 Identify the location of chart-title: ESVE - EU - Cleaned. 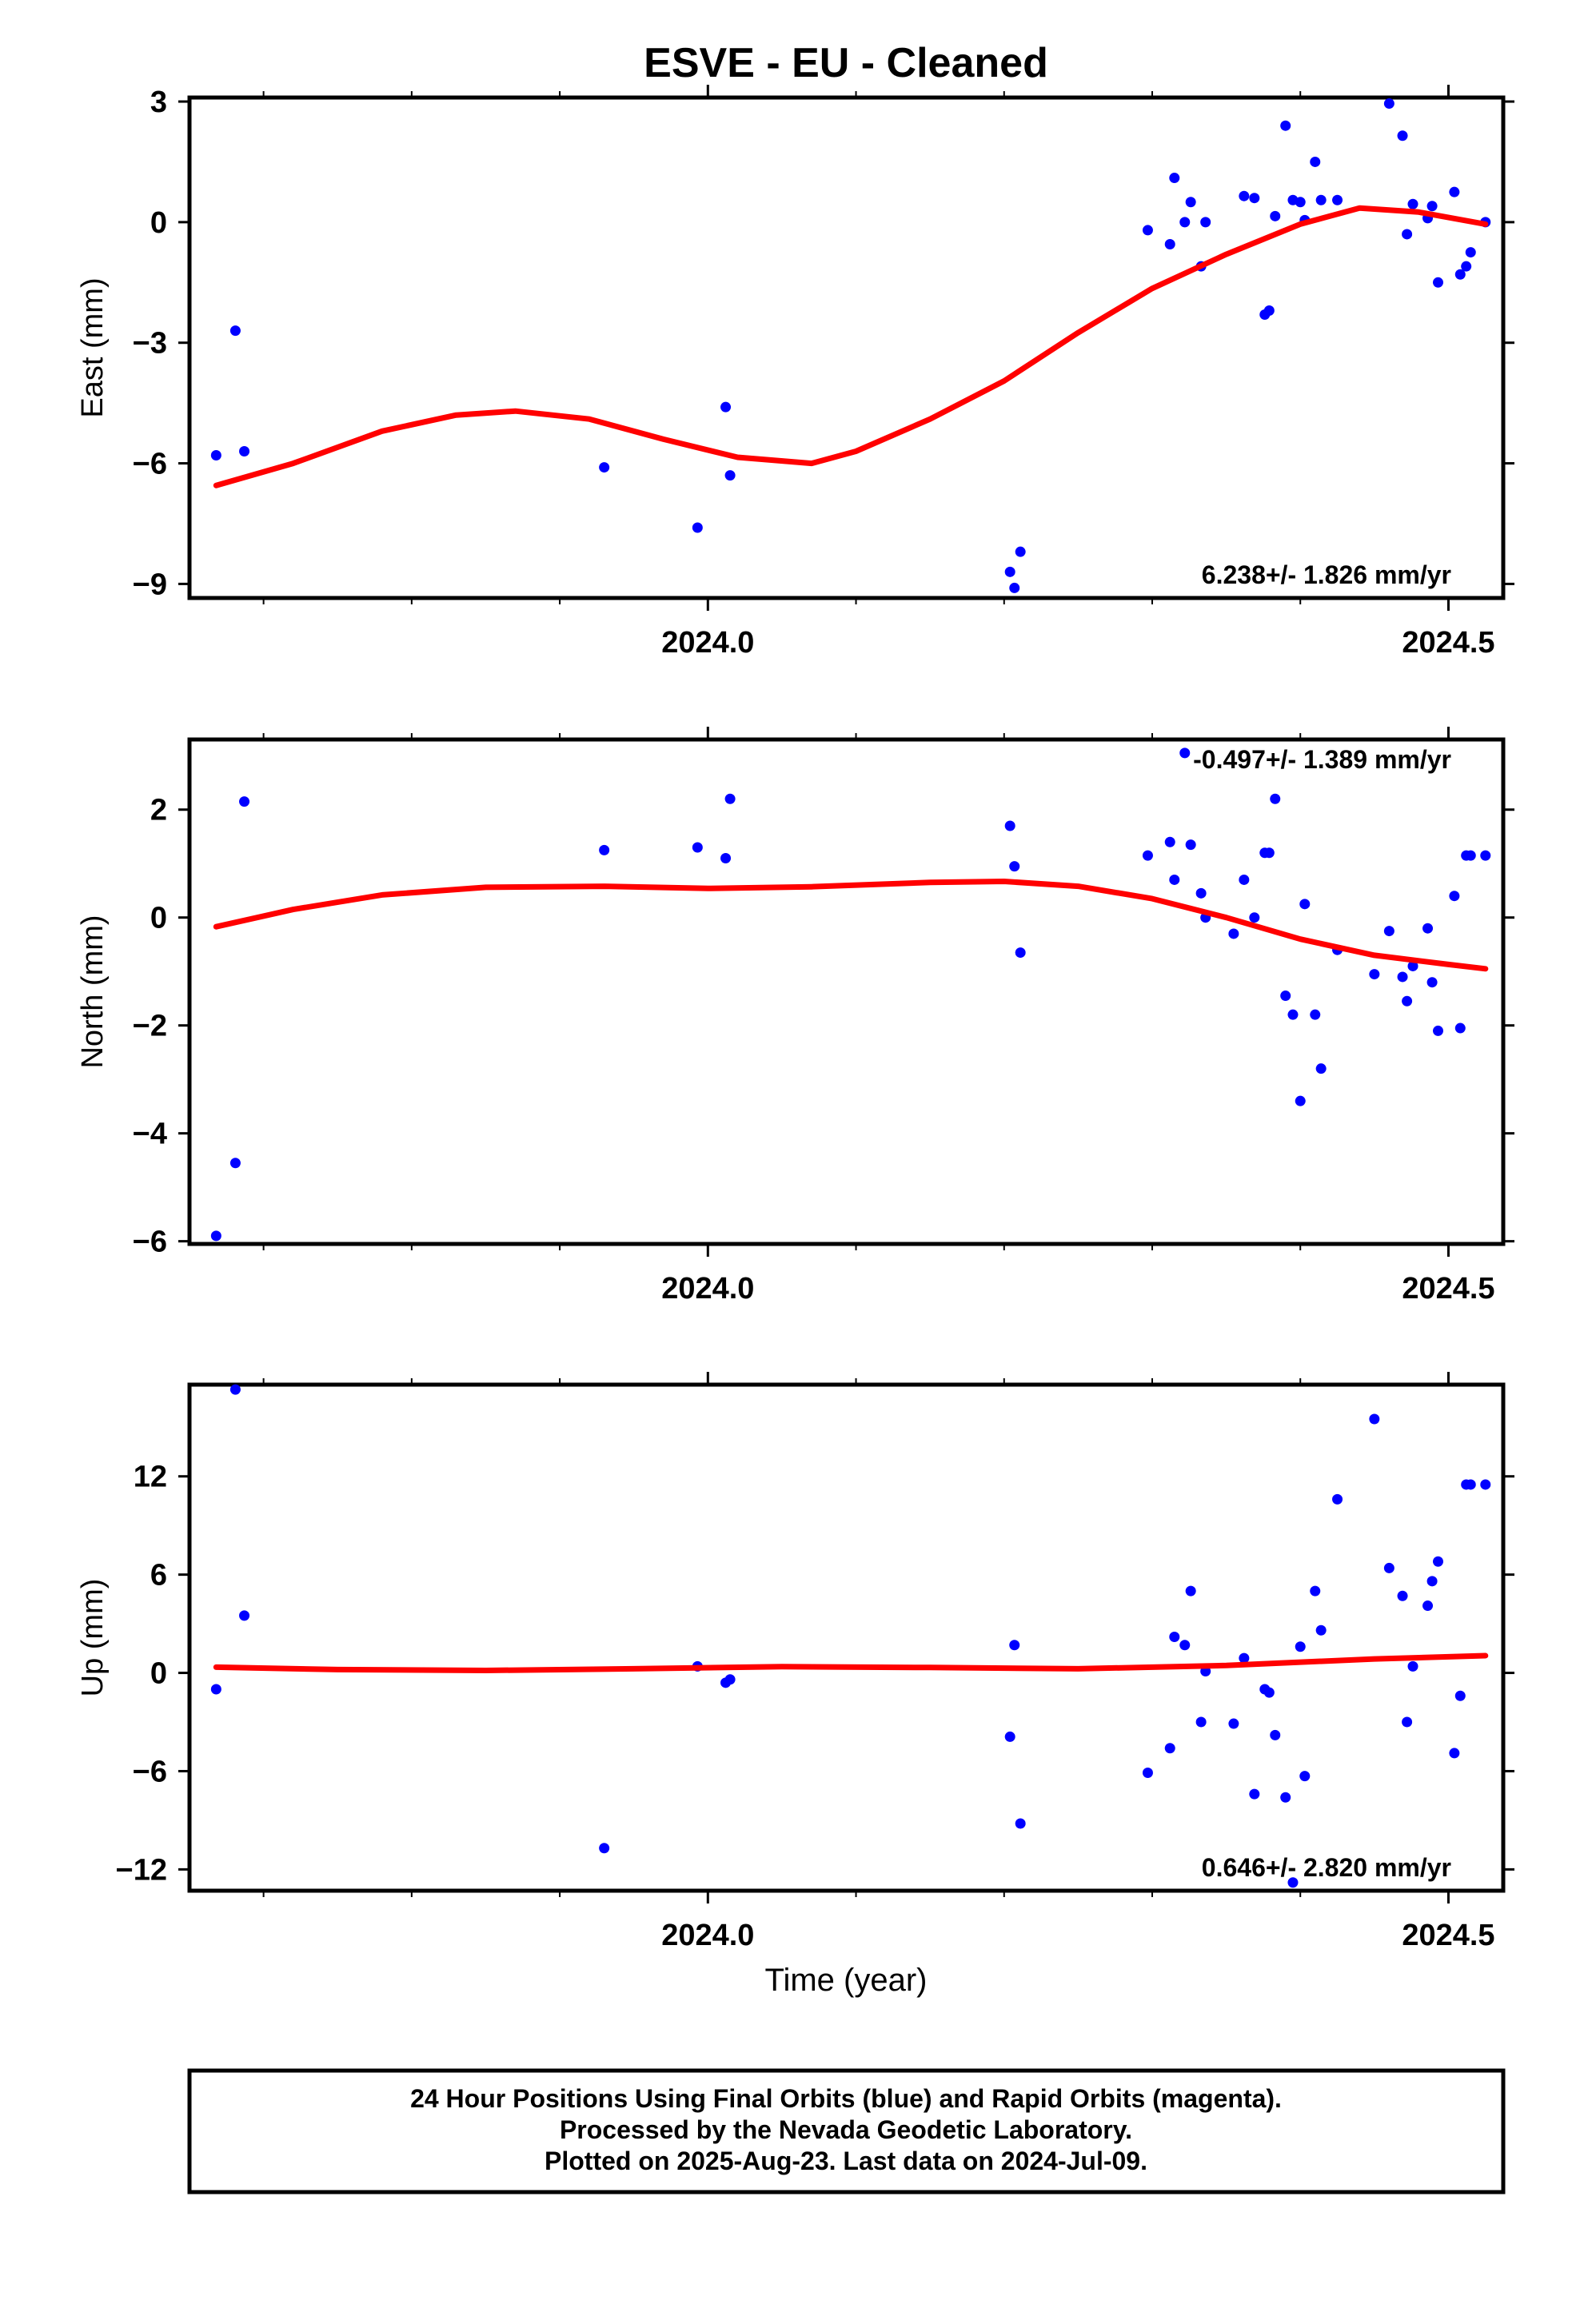
(846, 63).